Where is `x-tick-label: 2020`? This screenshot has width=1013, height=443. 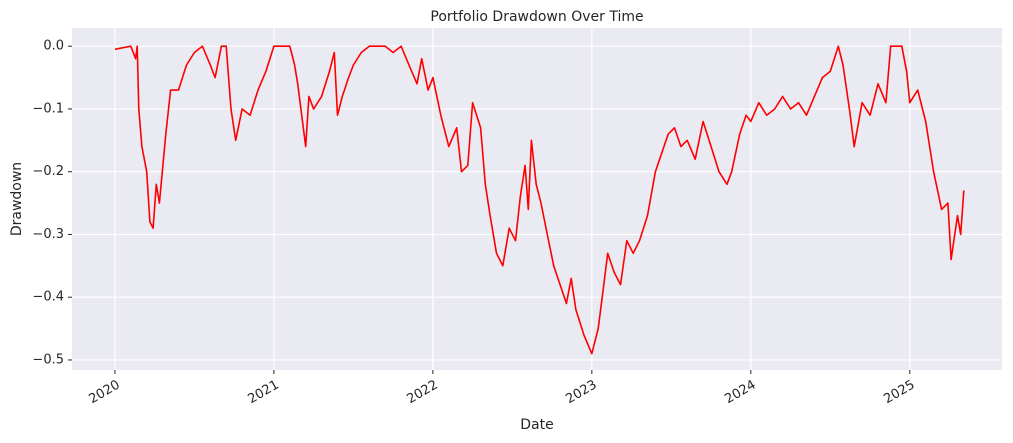 x-tick-label: 2020 is located at coordinates (105, 393).